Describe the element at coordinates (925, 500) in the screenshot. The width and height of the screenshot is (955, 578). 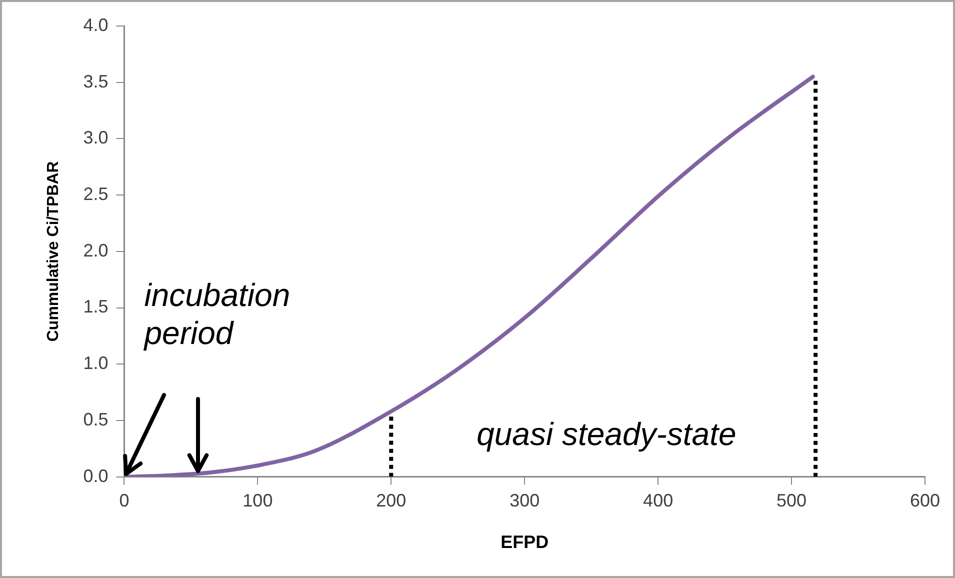
I see `x-tick-label: 600` at that location.